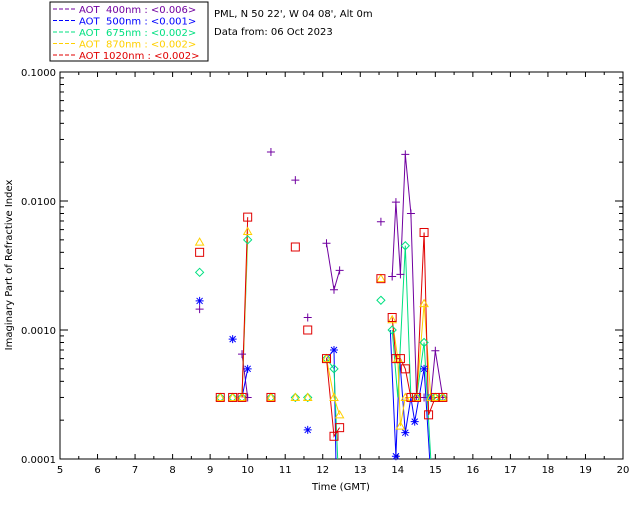  I want to click on y-tick-label: 0.1000, so click(38, 73).